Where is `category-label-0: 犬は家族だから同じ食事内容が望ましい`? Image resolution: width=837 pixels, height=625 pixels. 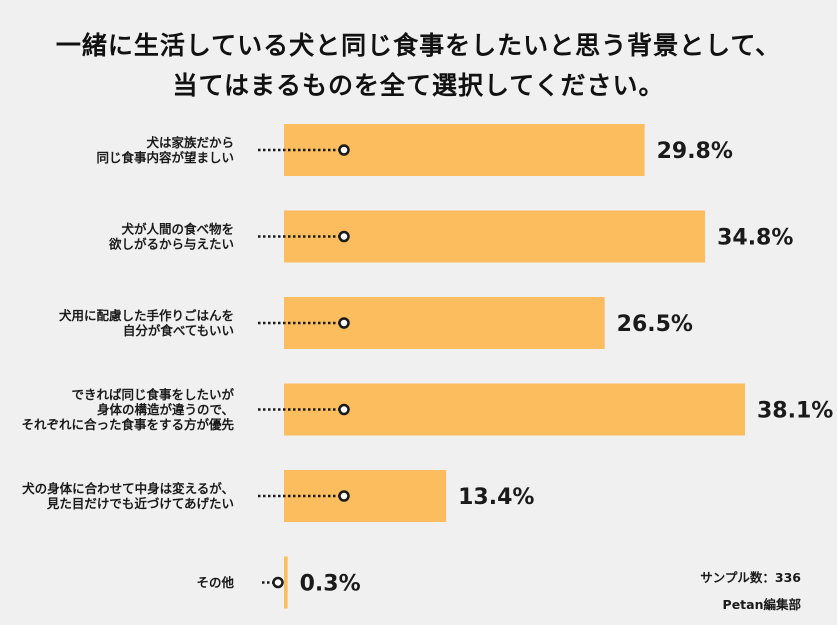 category-label-0: 犬は家族だから同じ食事内容が望ましい is located at coordinates (165, 150).